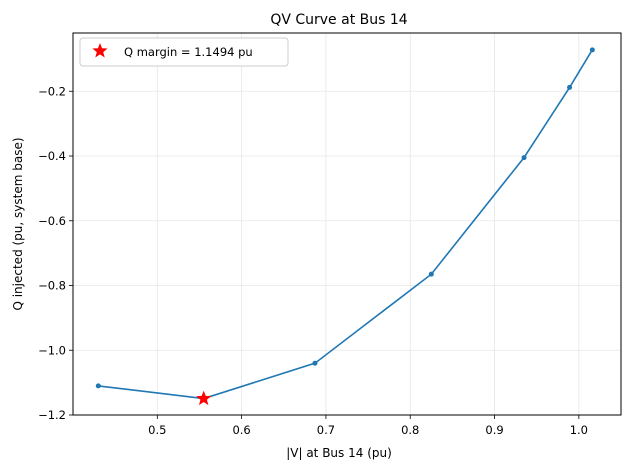 This screenshot has height=470, width=630. I want to click on legend-label: Q margin = 1.1494 pu, so click(188, 52).